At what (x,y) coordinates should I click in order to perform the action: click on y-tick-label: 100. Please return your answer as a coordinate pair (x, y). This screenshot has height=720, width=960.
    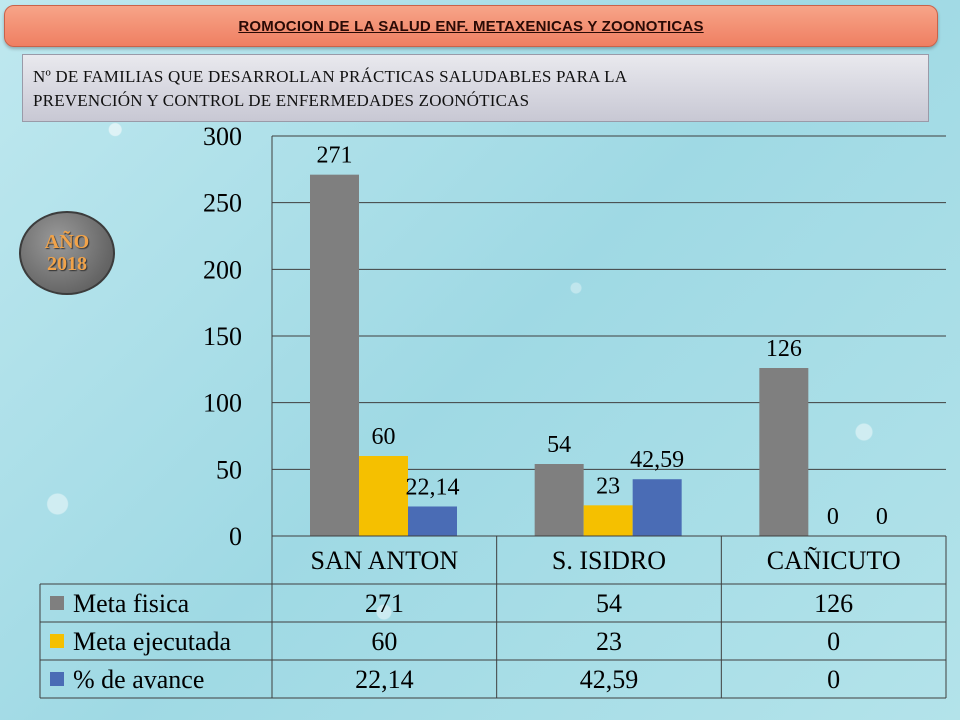
    Looking at the image, I should click on (222, 403).